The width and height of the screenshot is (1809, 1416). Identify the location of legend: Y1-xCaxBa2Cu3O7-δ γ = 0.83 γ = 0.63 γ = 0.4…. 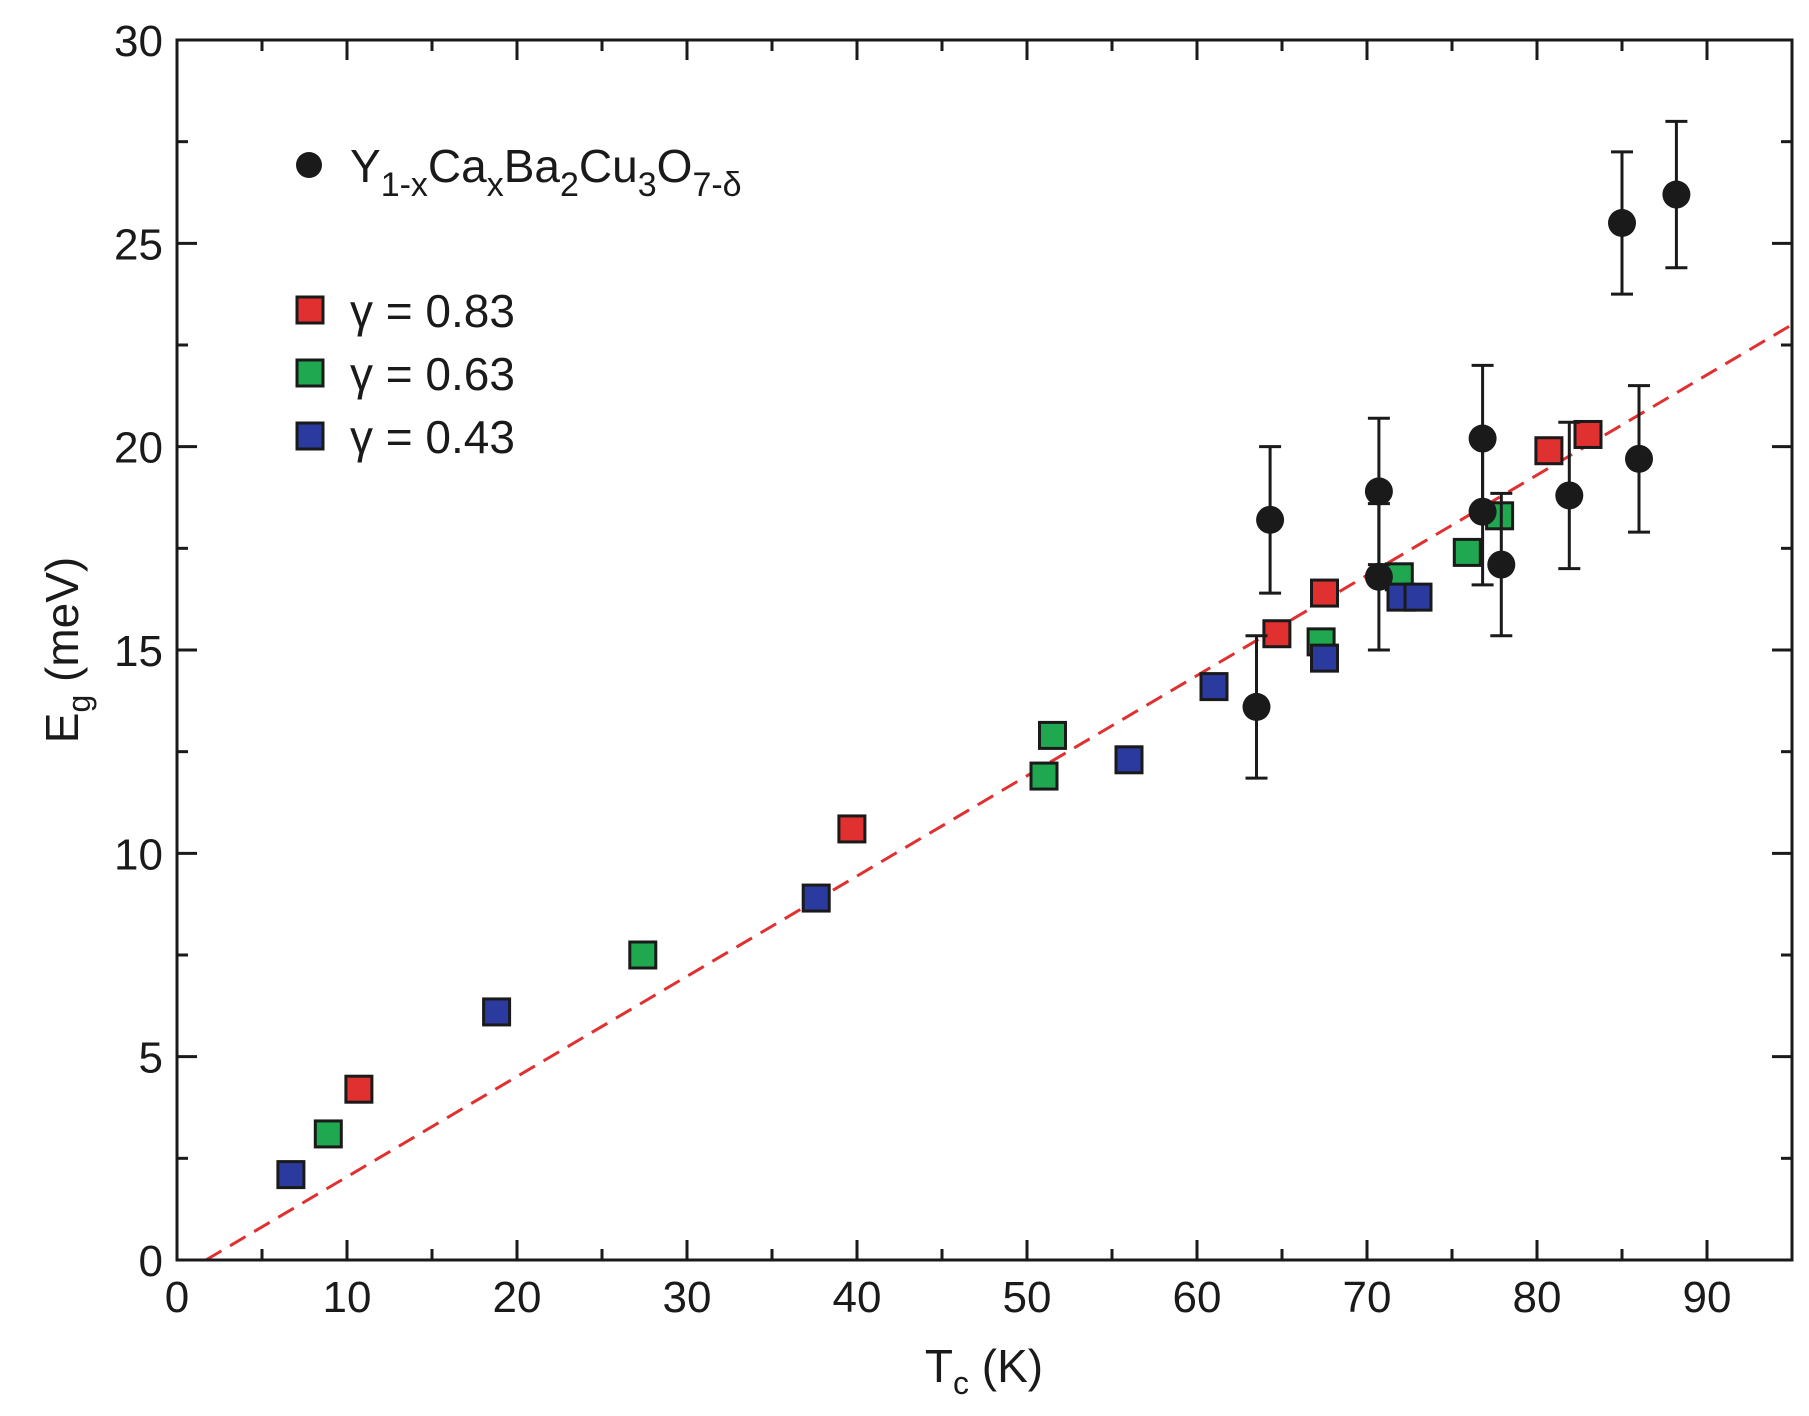
(518, 301).